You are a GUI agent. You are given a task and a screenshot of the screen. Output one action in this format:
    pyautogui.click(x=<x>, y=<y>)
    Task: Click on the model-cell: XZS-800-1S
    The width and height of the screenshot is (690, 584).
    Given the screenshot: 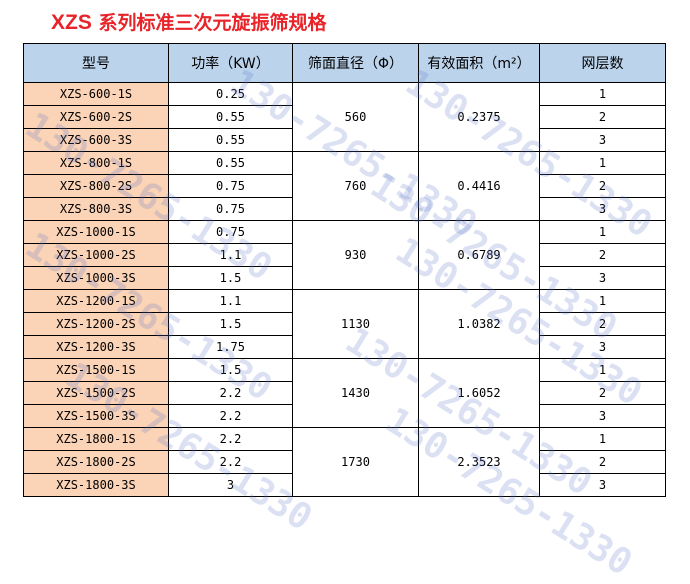 What is the action you would take?
    pyautogui.click(x=96, y=163)
    